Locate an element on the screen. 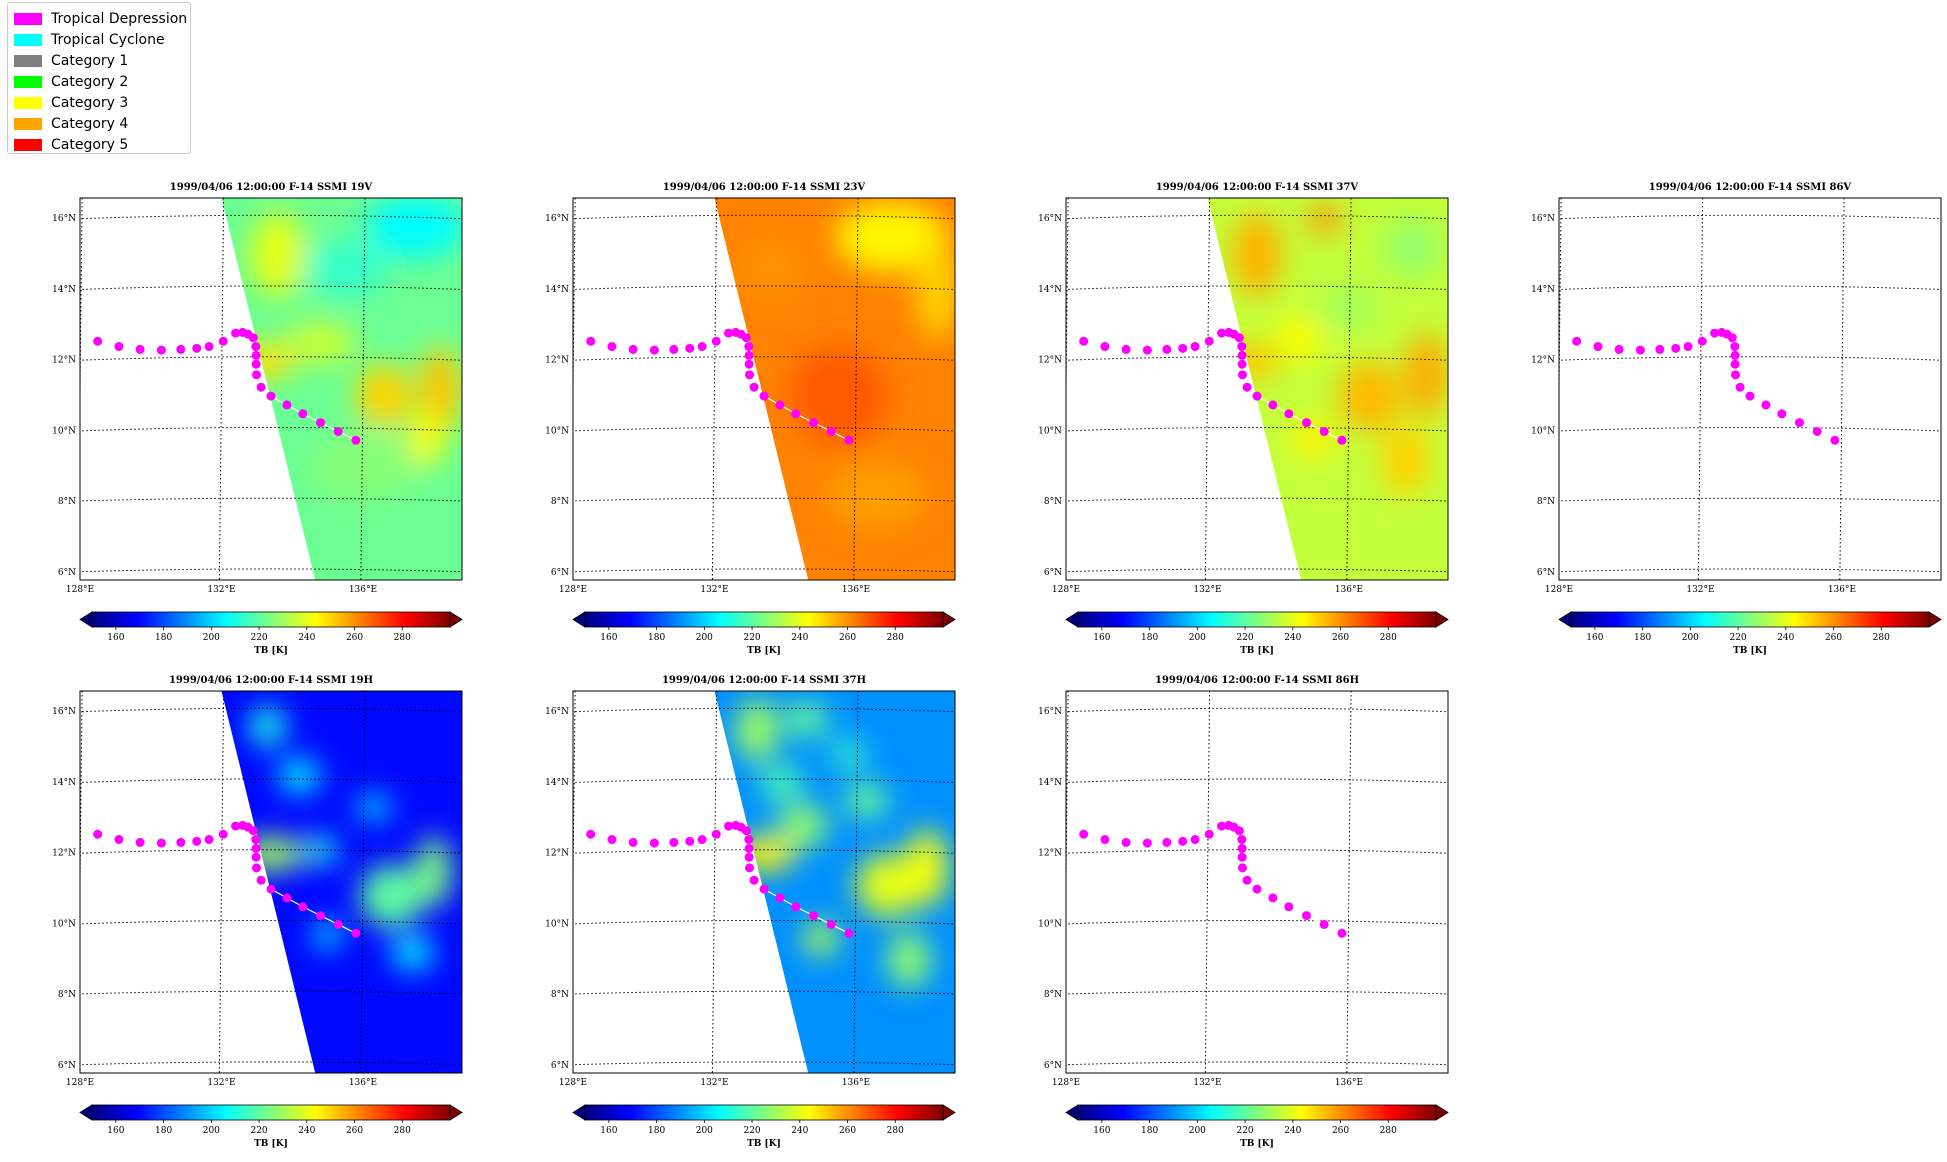 The width and height of the screenshot is (1947, 1162). longitude-label: 132°E is located at coordinates (221, 1083).